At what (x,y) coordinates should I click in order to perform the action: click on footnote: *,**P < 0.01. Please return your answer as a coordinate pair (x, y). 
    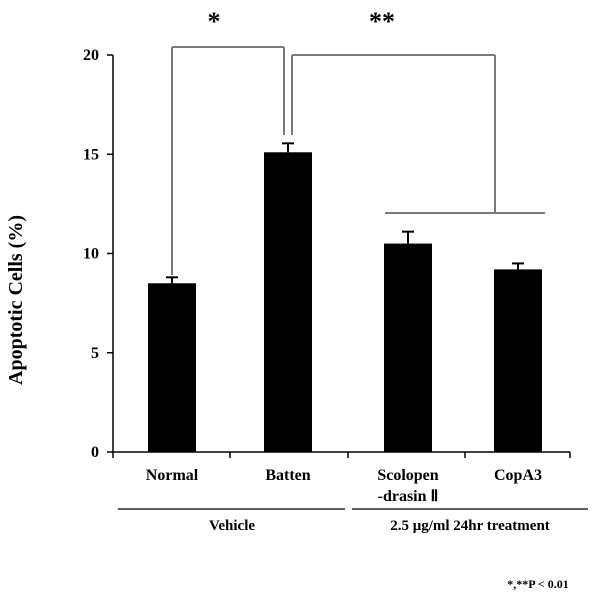
    Looking at the image, I should click on (538, 584).